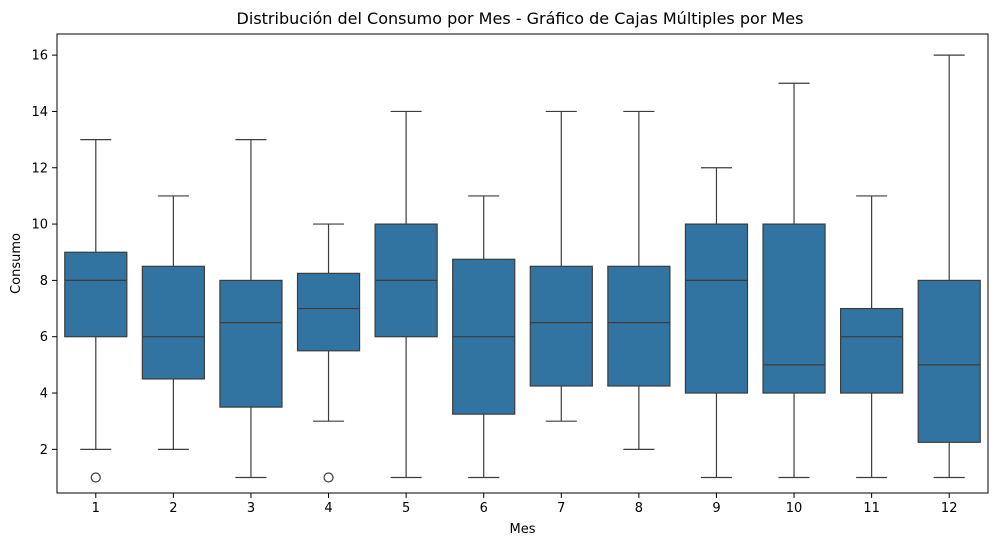  What do you see at coordinates (251, 508) in the screenshot?
I see `x-tick-label: 3` at bounding box center [251, 508].